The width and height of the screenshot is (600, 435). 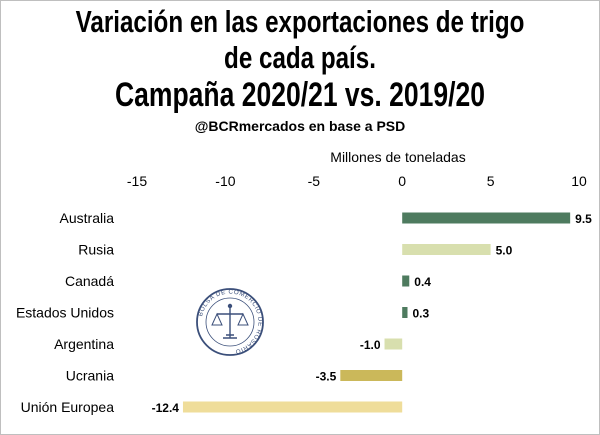 I want to click on chart-title-line-2: de cada país., so click(x=300, y=57).